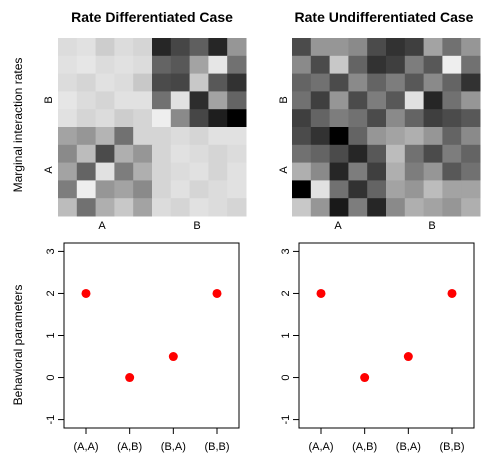  Describe the element at coordinates (152, 17) in the screenshot. I see `heatmap-1-title: Rate Differentiated Case` at that location.